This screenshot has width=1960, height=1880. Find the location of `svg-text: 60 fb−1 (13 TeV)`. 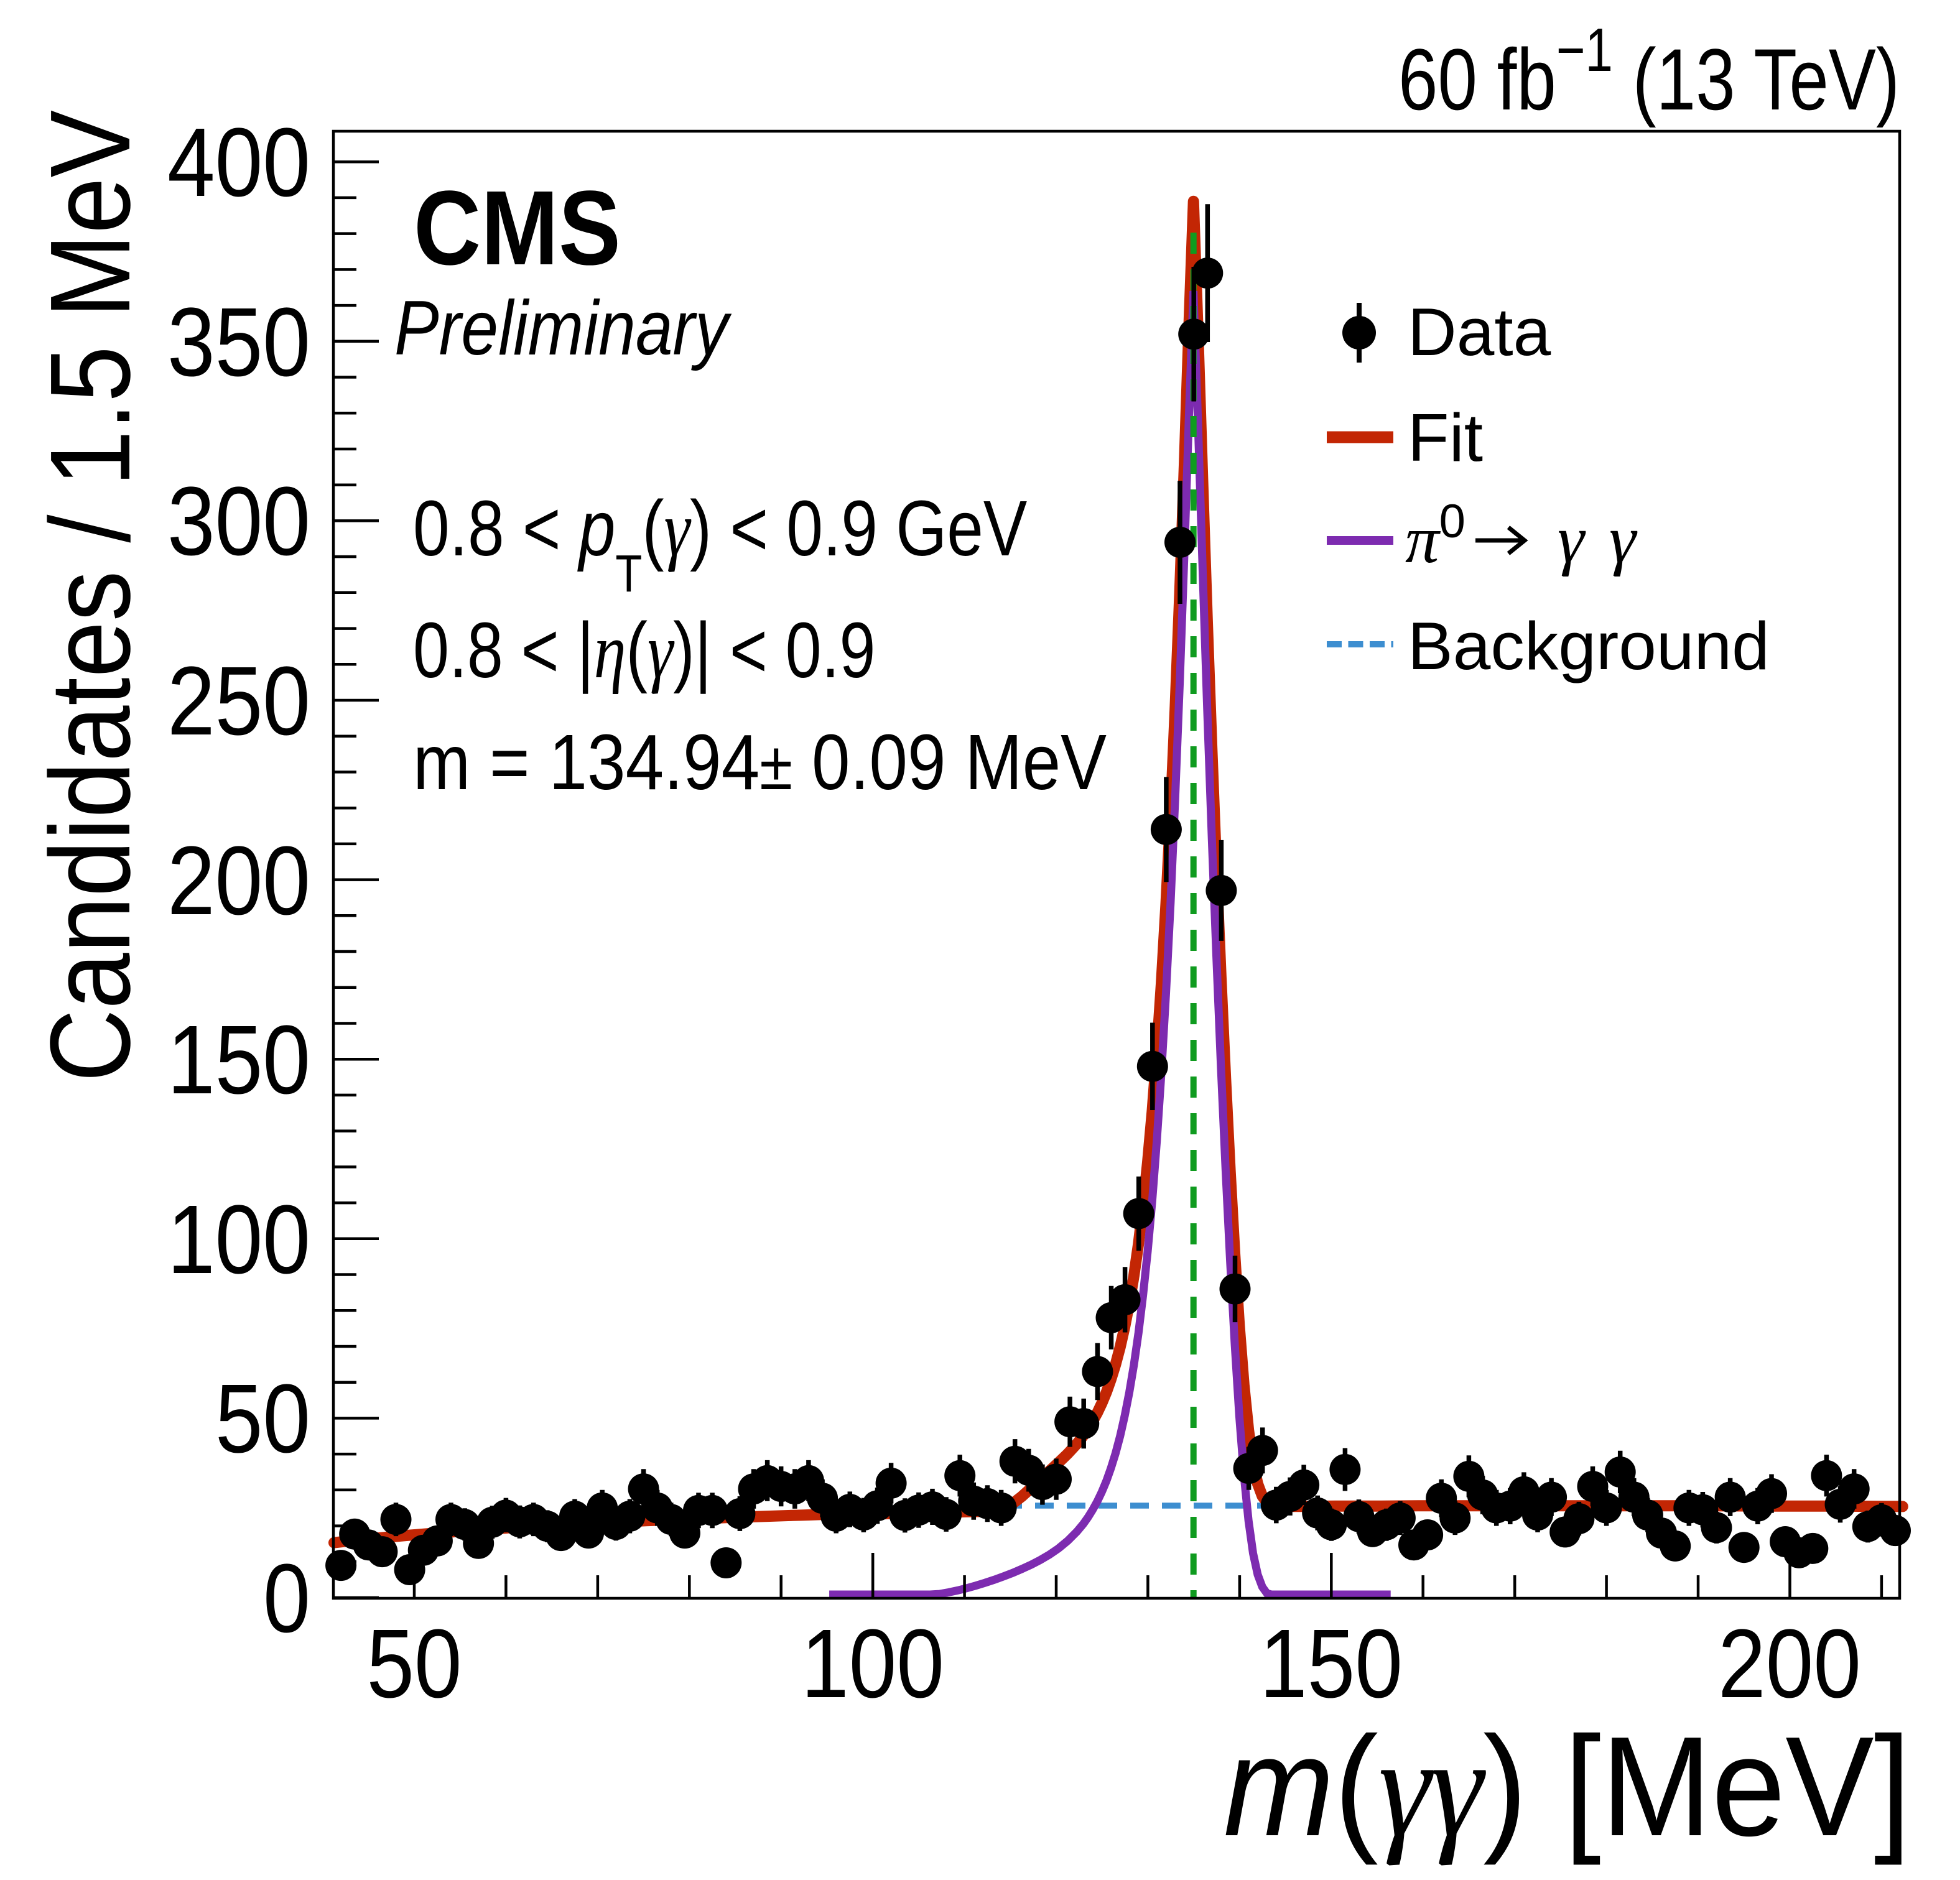

svg-text: 60 fb−1 (13 TeV) is located at coordinates (1649, 72).